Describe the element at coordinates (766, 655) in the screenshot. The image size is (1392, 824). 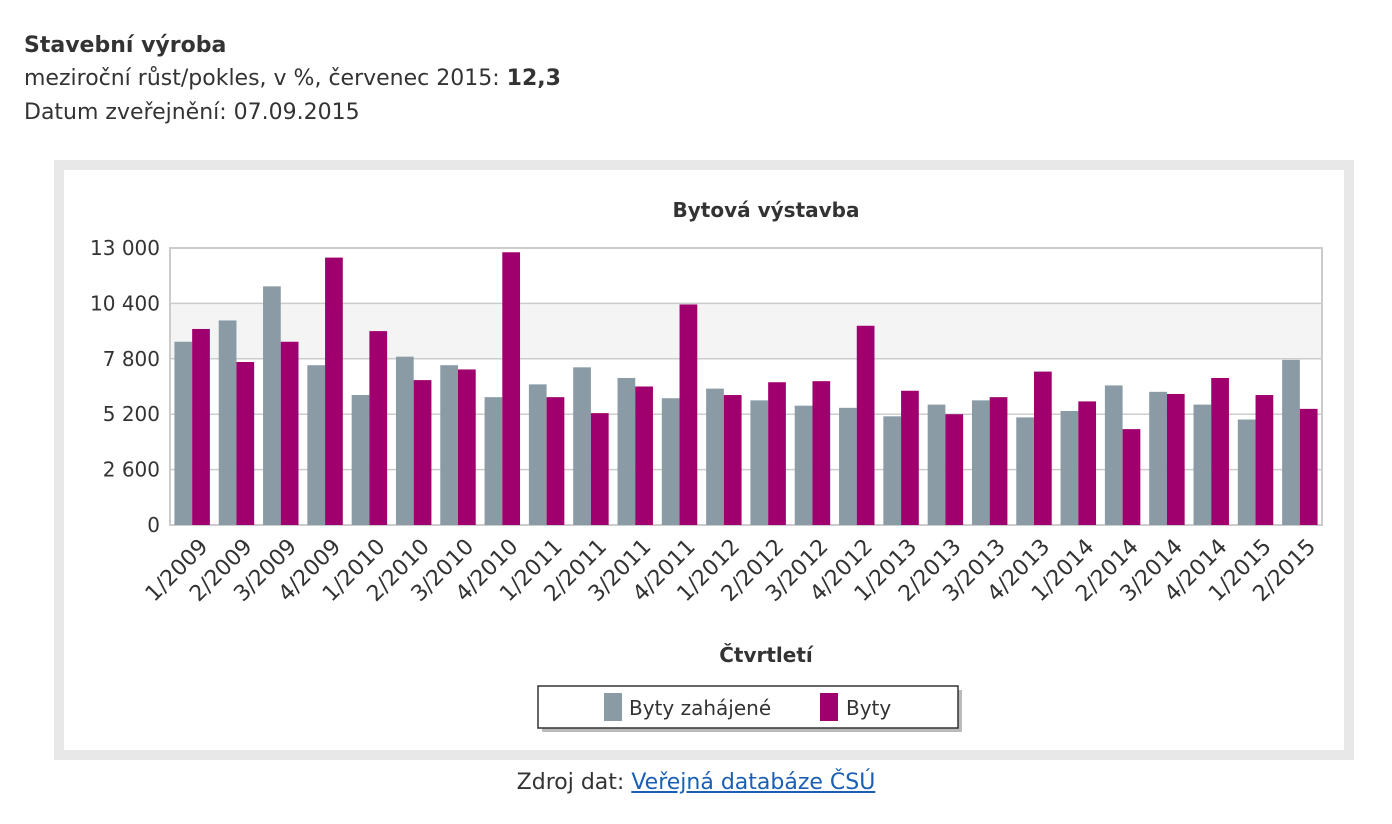
I see `x-axis-title: Čtvrtletí` at that location.